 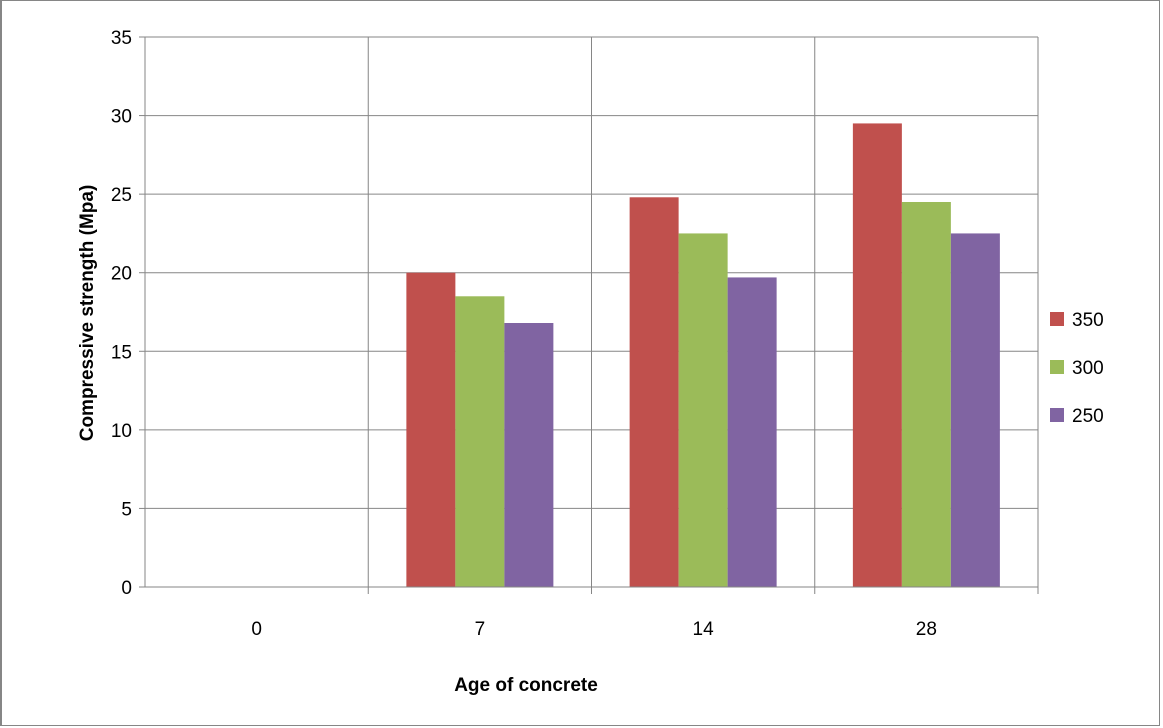 What do you see at coordinates (480, 629) in the screenshot?
I see `x-tick-label: 7` at bounding box center [480, 629].